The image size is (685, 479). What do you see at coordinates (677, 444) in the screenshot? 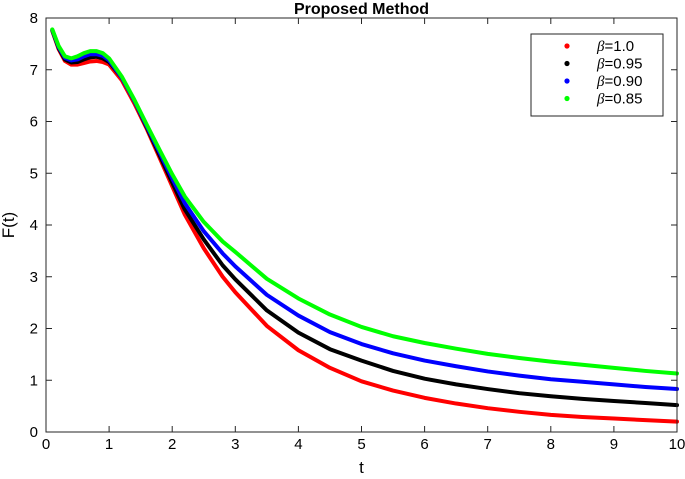
I see `x-tick-label: 10` at bounding box center [677, 444].